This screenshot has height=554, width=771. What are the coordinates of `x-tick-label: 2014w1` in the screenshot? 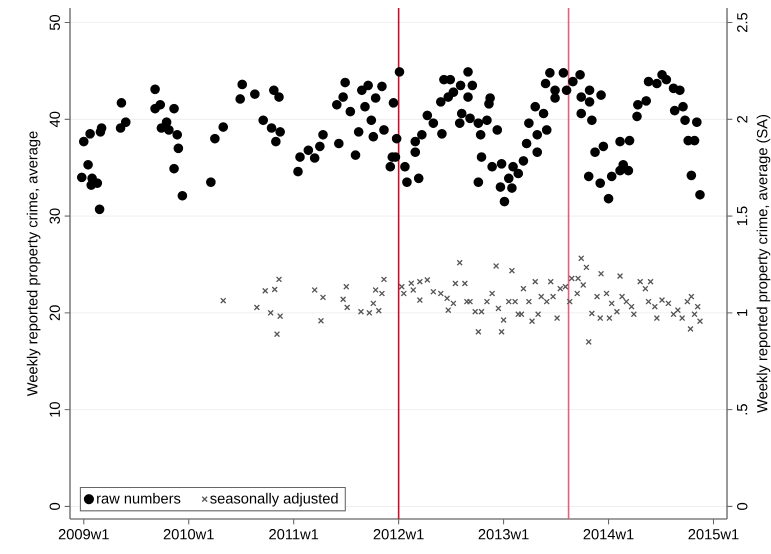 It's located at (609, 534).